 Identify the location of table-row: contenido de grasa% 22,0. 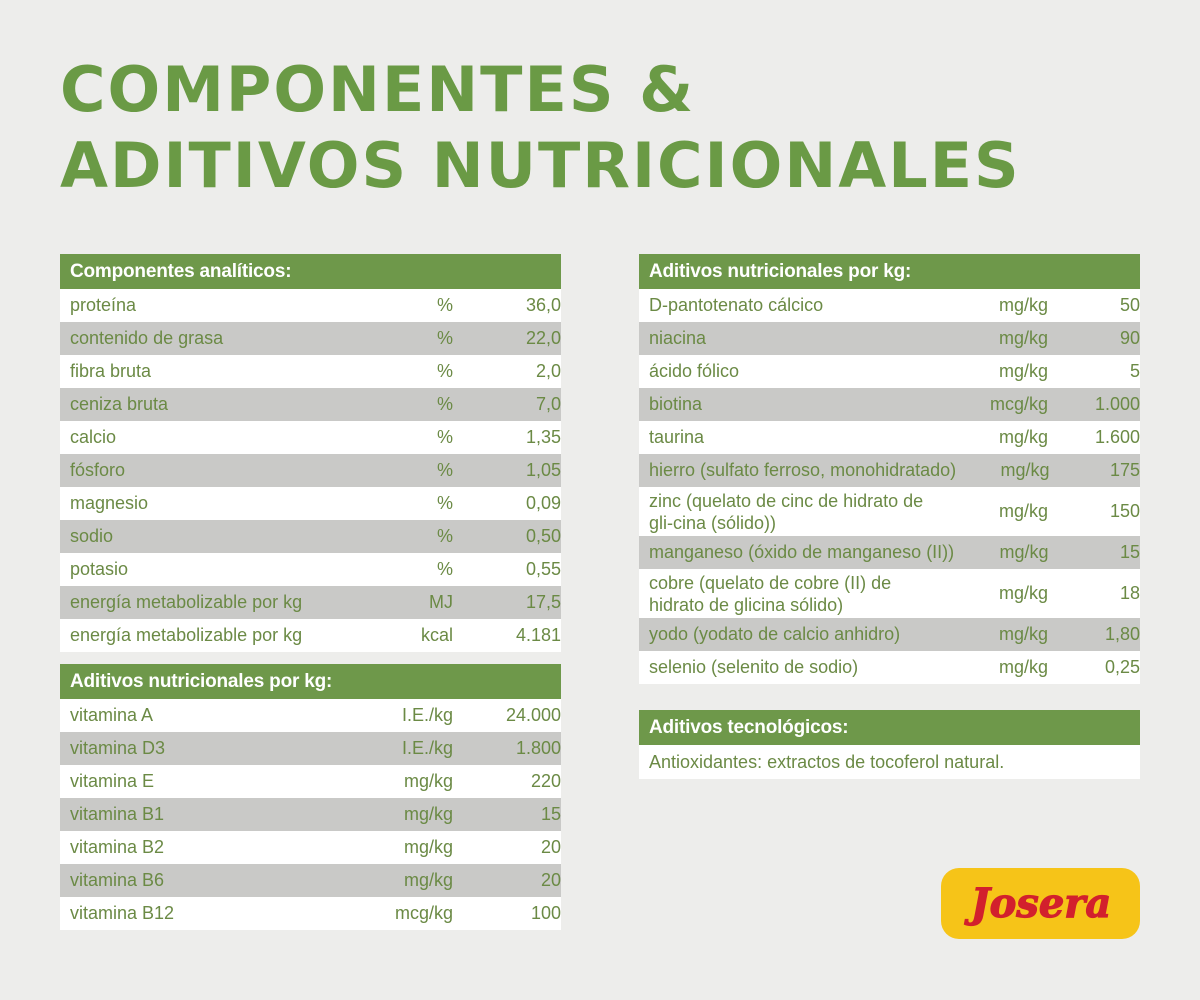
(310, 338).